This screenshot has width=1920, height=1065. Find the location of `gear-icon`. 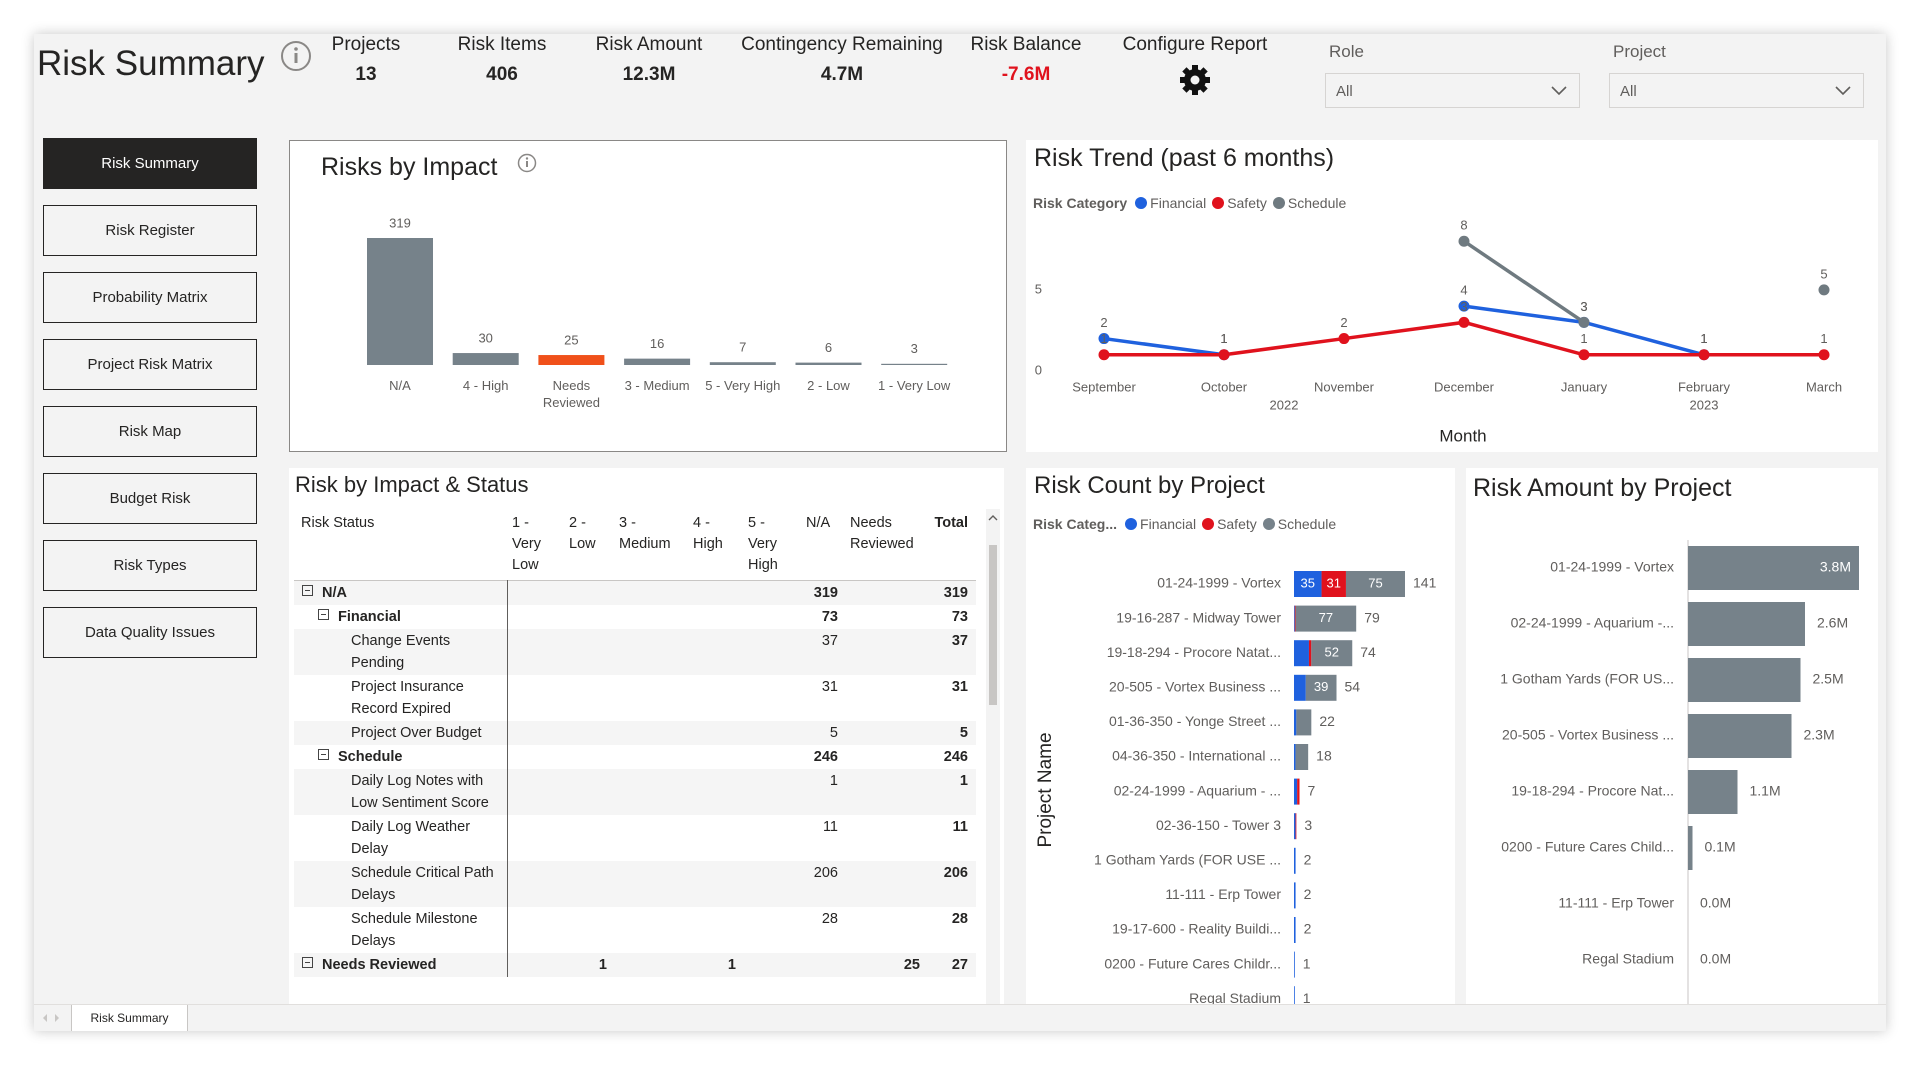

gear-icon is located at coordinates (1195, 80).